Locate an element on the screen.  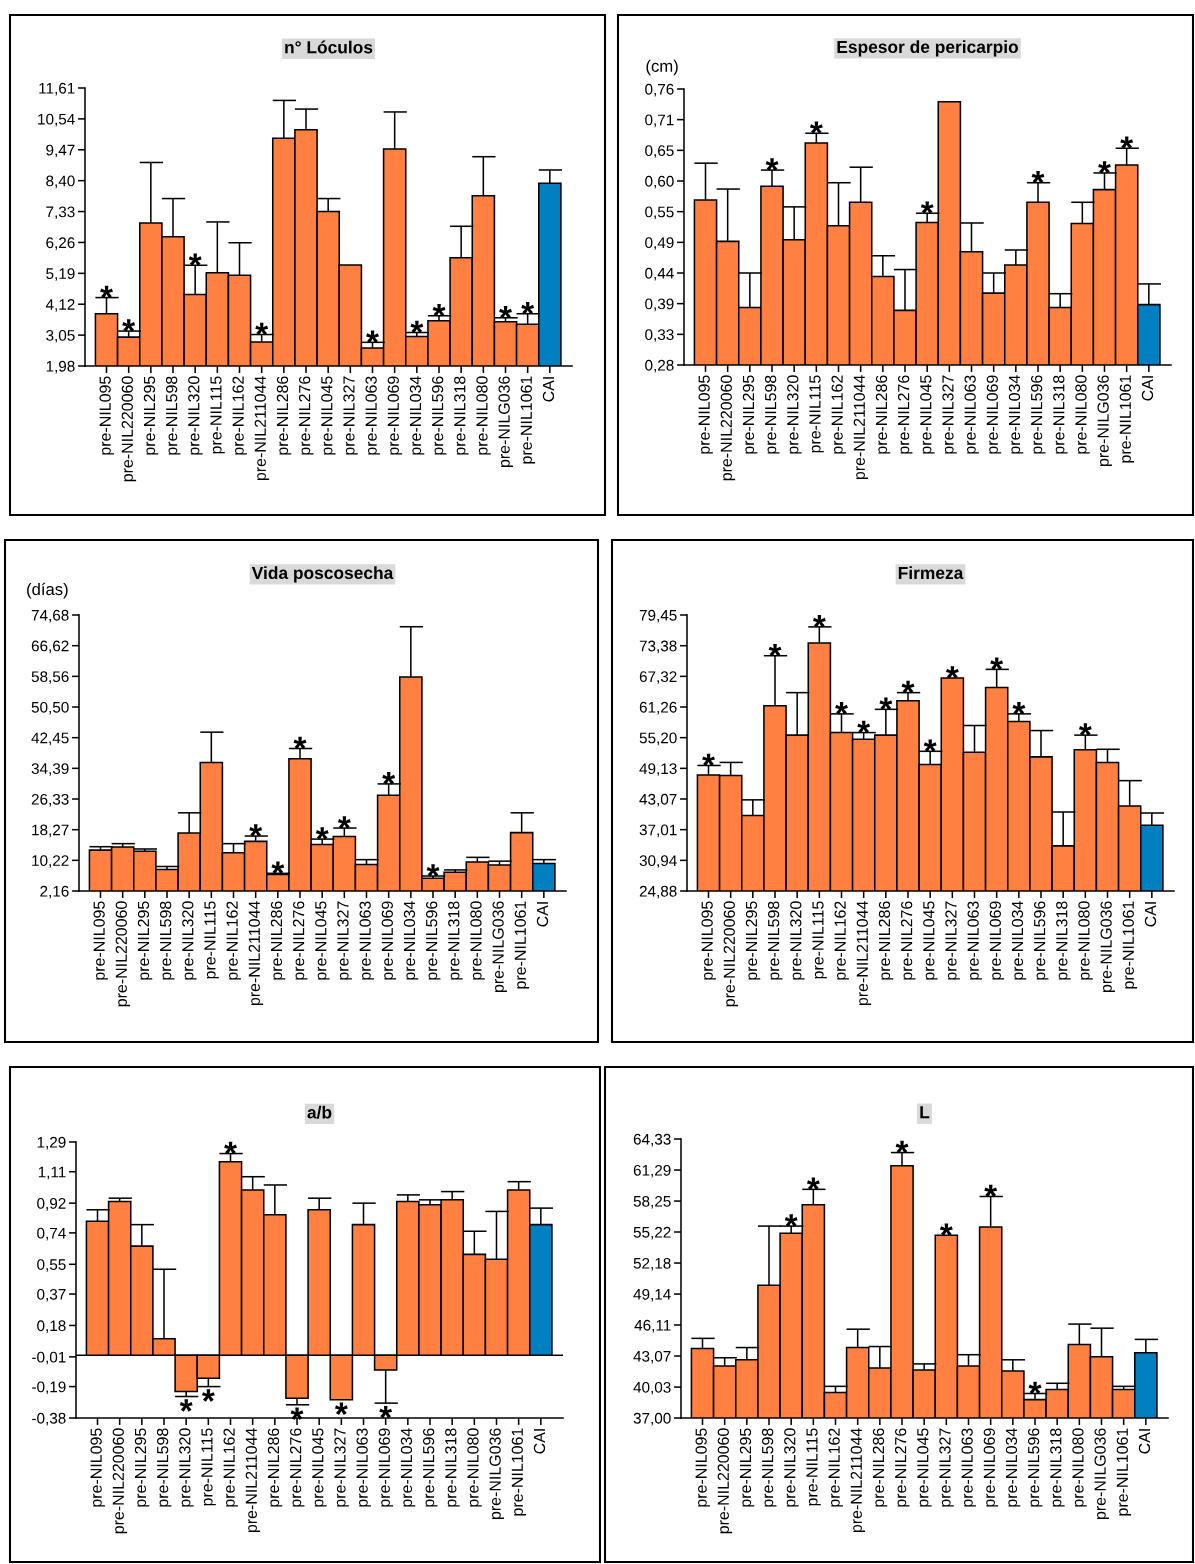
y-tick-label: 2,16 is located at coordinates (54, 892).